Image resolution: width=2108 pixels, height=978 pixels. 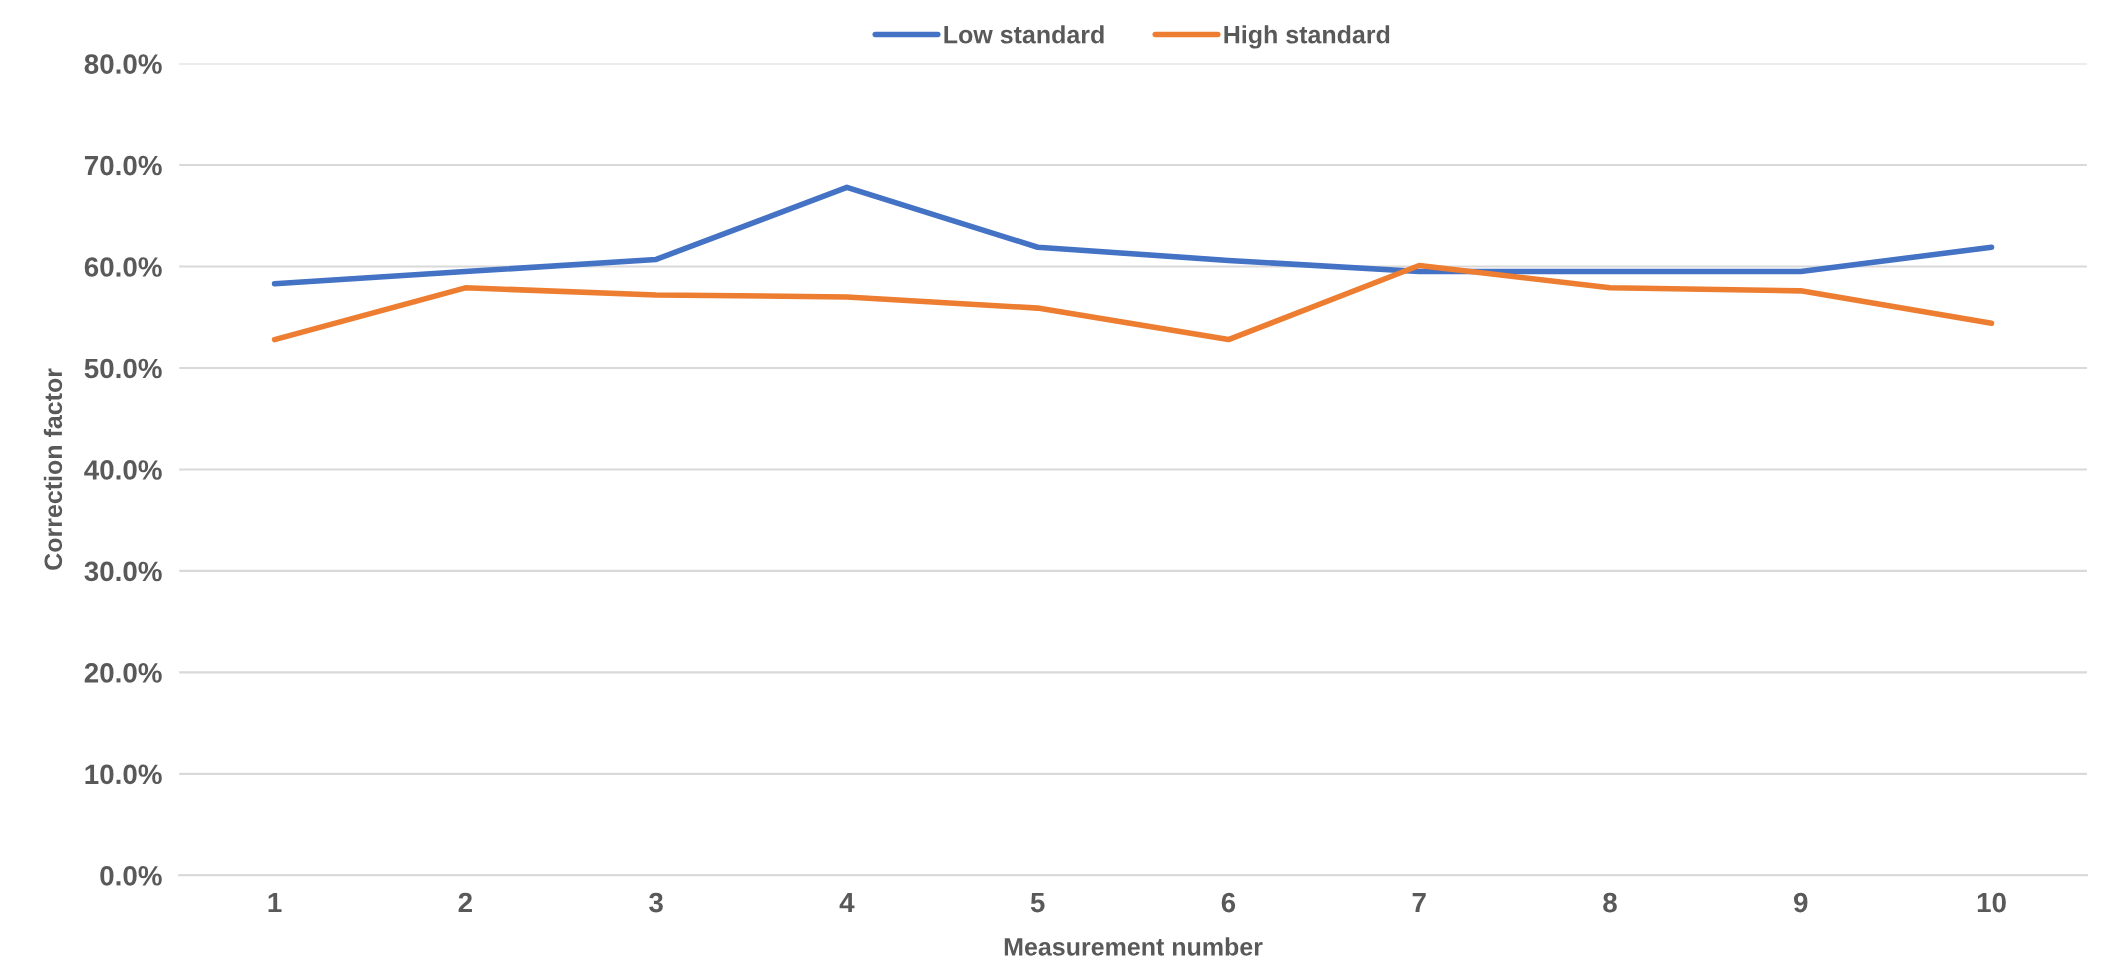 What do you see at coordinates (847, 903) in the screenshot?
I see `x-tick-label: 4` at bounding box center [847, 903].